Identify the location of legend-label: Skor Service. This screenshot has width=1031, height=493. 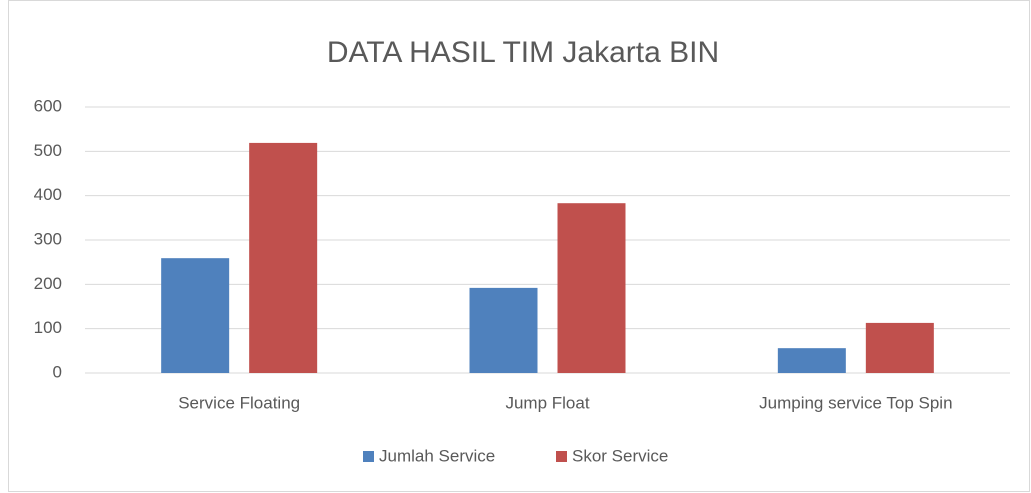
(620, 455).